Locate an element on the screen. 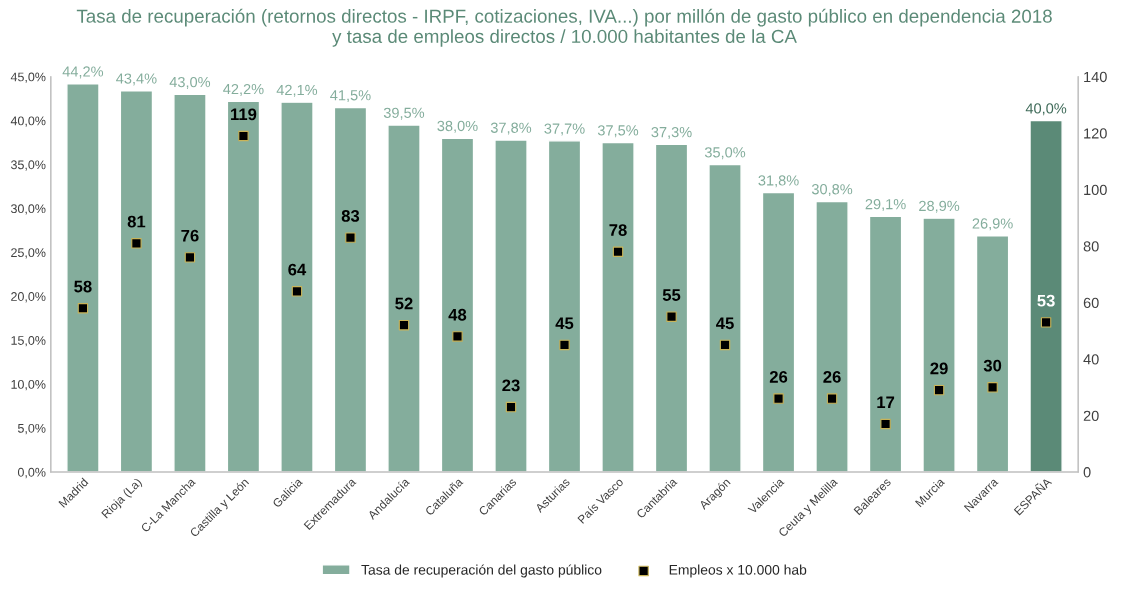 This screenshot has height=590, width=1129. data-label: 37,5% is located at coordinates (618, 131).